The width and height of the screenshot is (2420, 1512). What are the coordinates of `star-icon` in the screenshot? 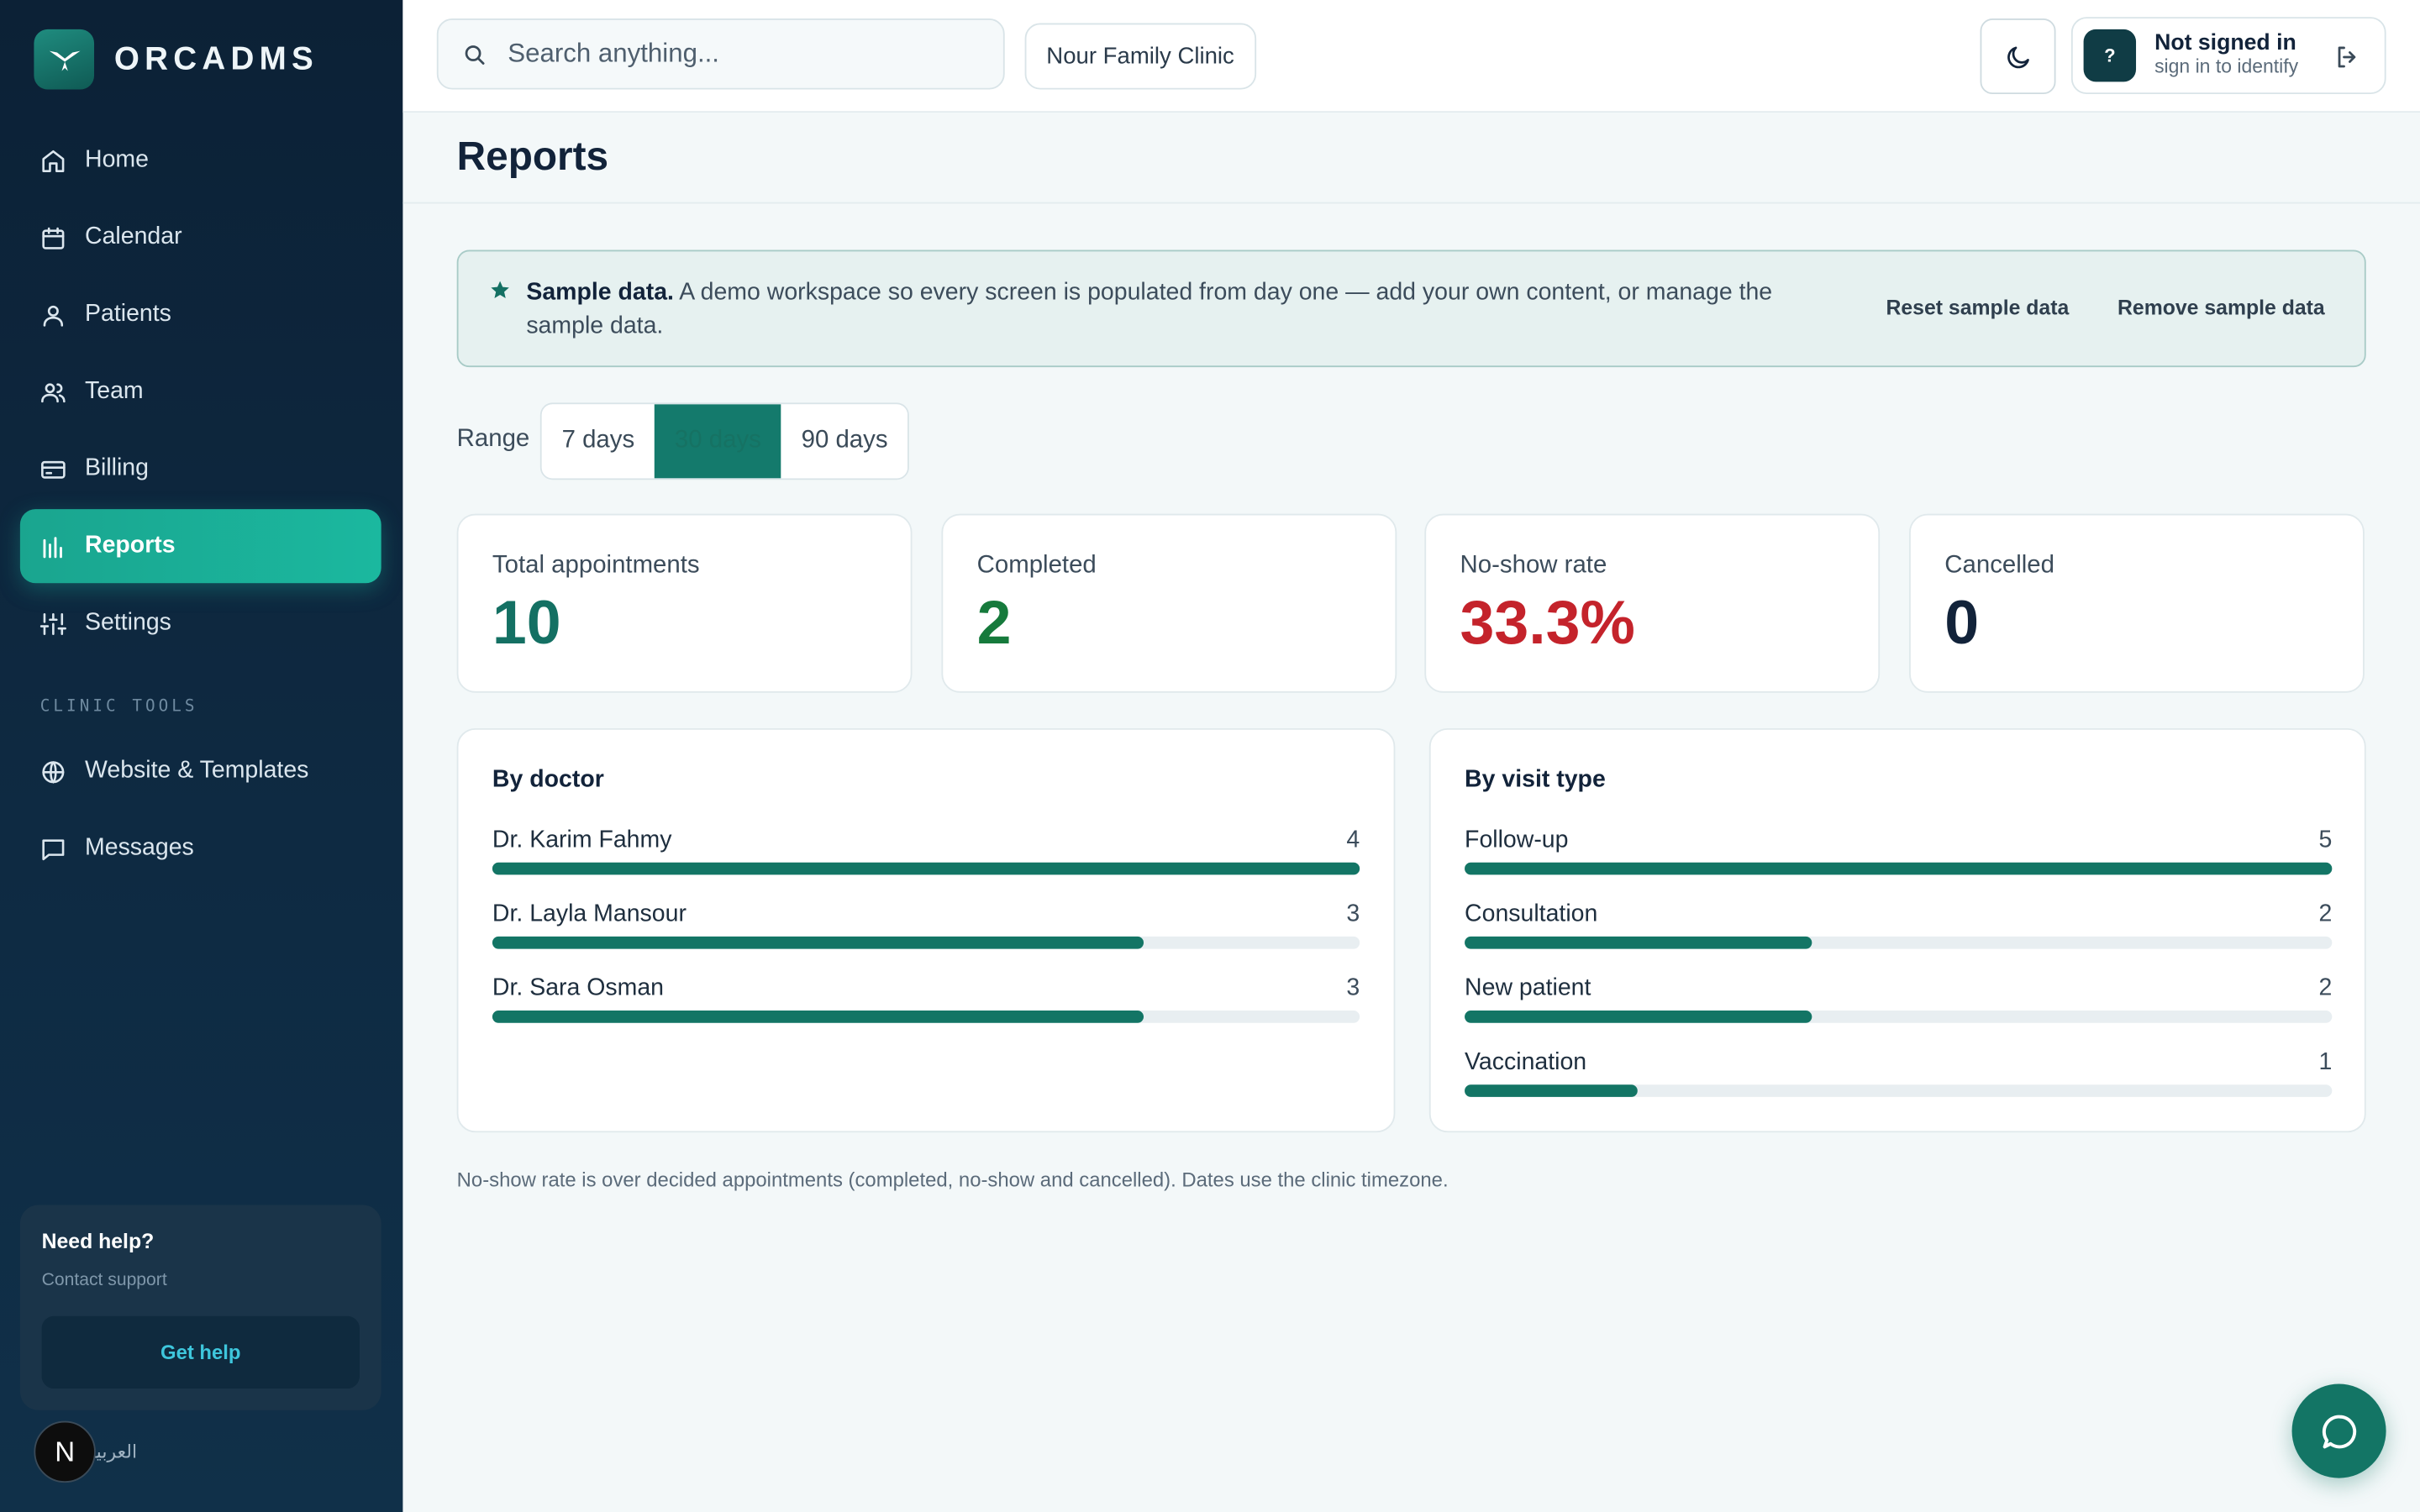 It's located at (500, 289).